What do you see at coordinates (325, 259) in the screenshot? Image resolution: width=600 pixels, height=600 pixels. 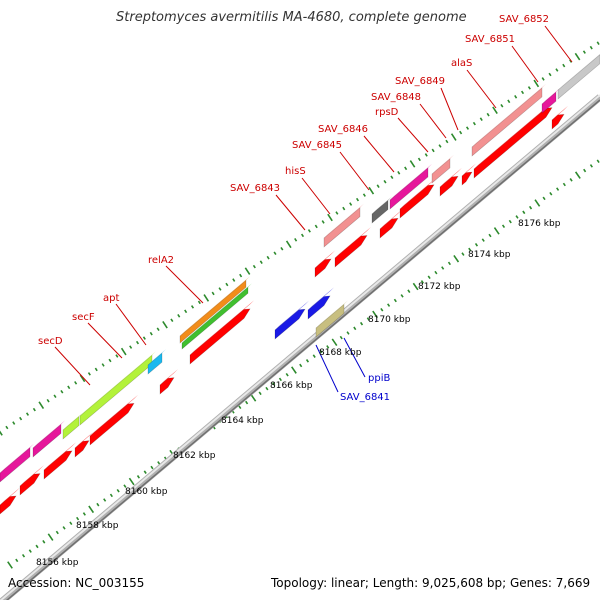 I see `cds-arrow-7-top` at bounding box center [325, 259].